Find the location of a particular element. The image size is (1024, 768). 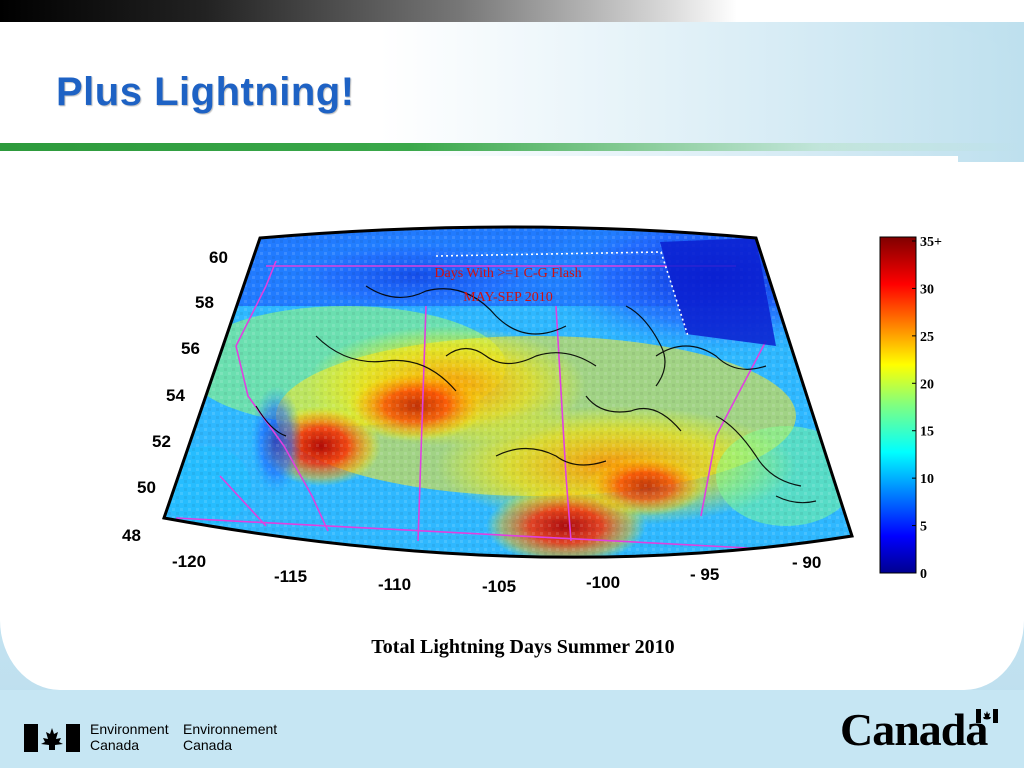

lon-label-90: - 90 is located at coordinates (806, 562).